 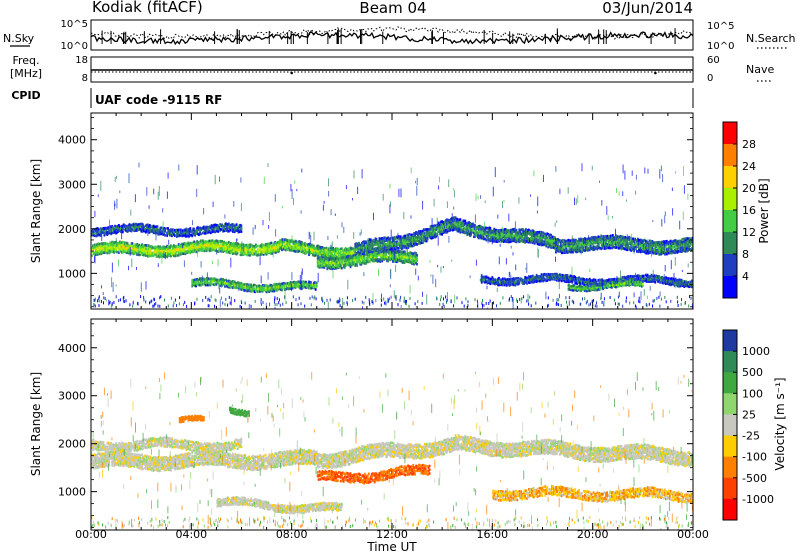 What do you see at coordinates (74, 24) in the screenshot?
I see `nsky-tick-top: 10^5` at bounding box center [74, 24].